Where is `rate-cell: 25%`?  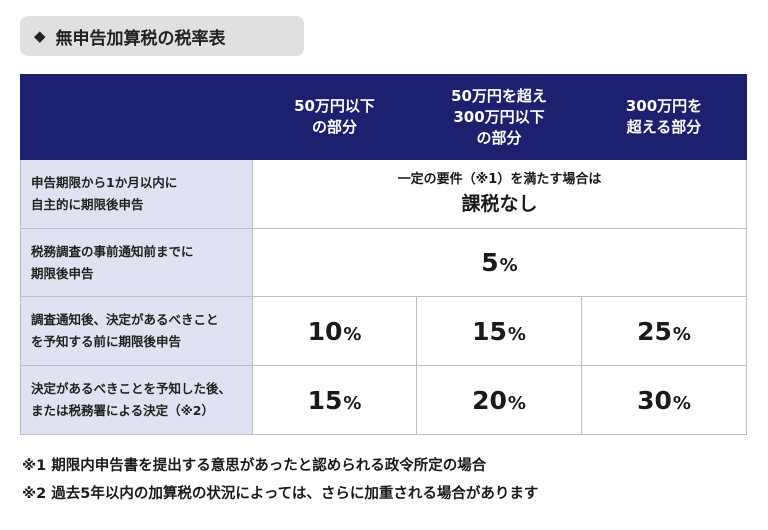 rate-cell: 25% is located at coordinates (664, 331).